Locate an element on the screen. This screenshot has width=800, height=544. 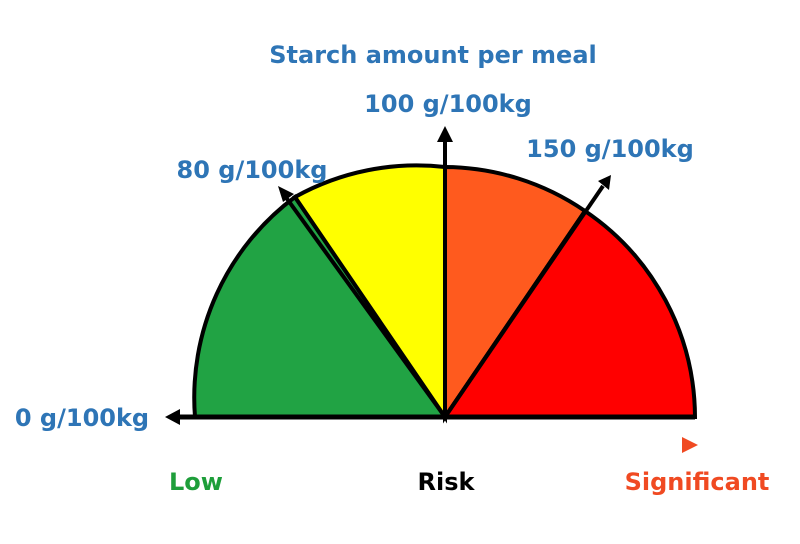
segment-red is located at coordinates (569, 313).